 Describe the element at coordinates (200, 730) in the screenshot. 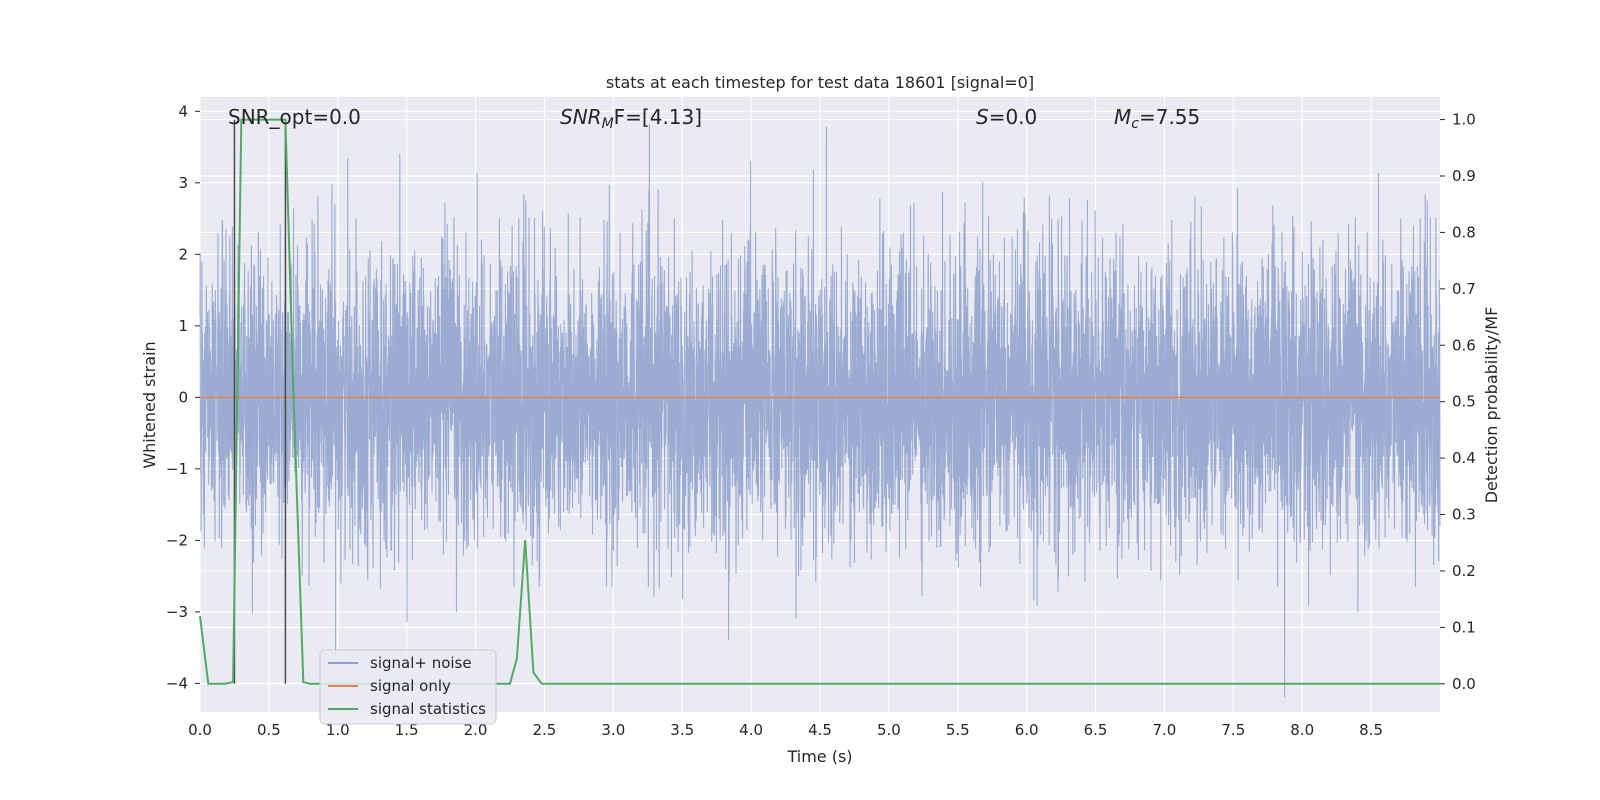

I see `x-tick-label: 0.0` at that location.